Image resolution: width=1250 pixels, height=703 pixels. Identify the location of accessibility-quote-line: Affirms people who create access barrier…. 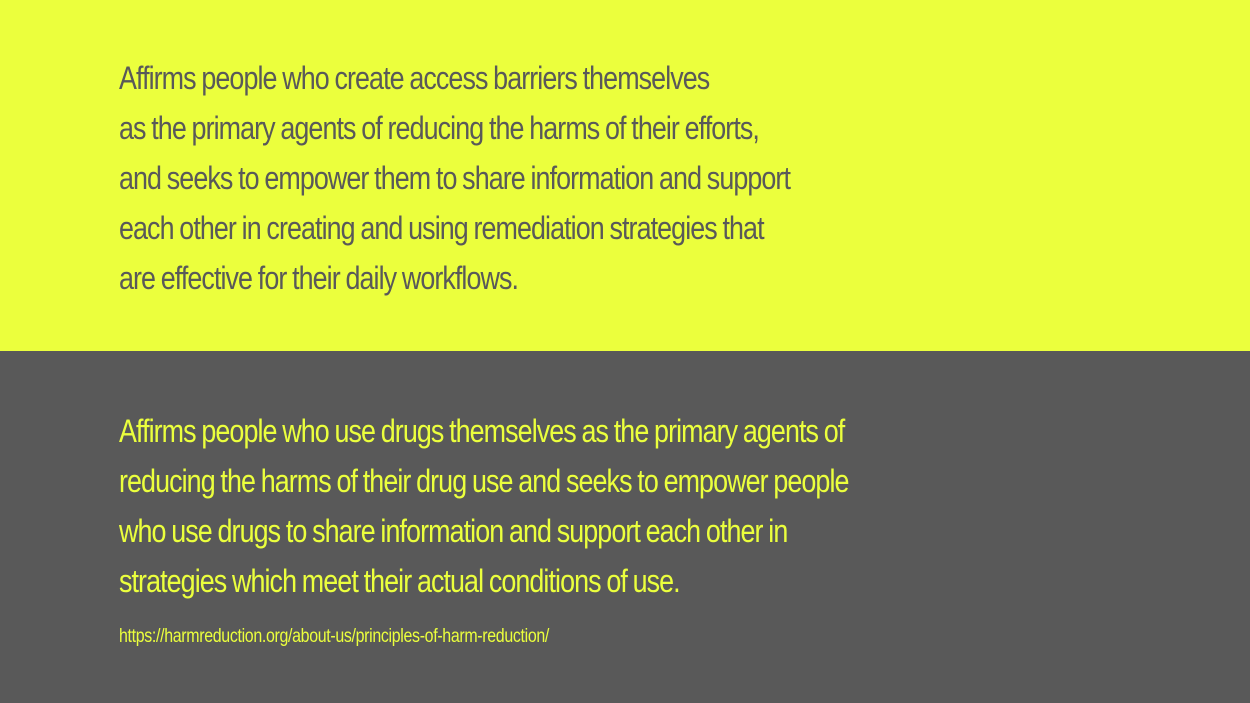
(414, 78).